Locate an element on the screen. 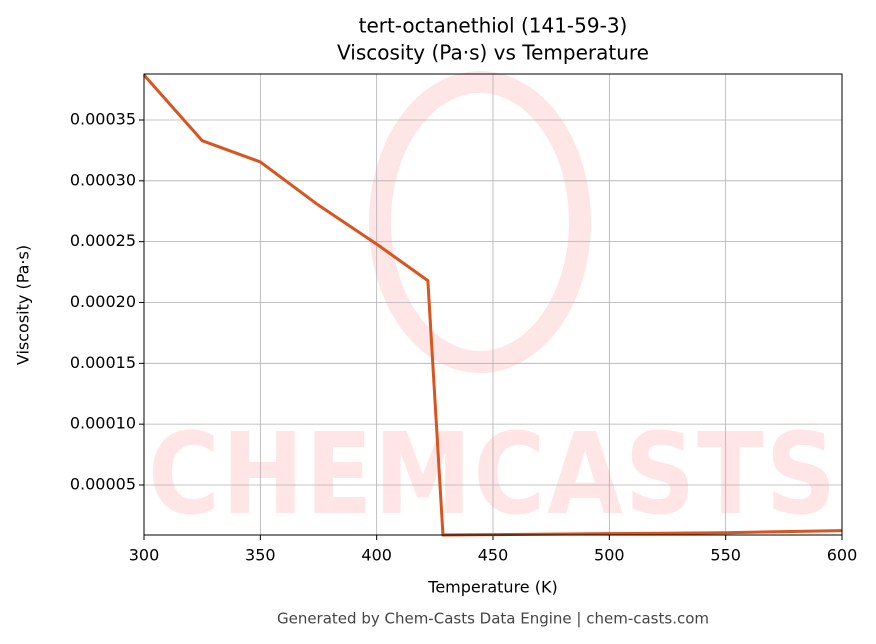 Image resolution: width=876 pixels, height=644 pixels. y-tick-label: 0.00030 is located at coordinates (103, 179).